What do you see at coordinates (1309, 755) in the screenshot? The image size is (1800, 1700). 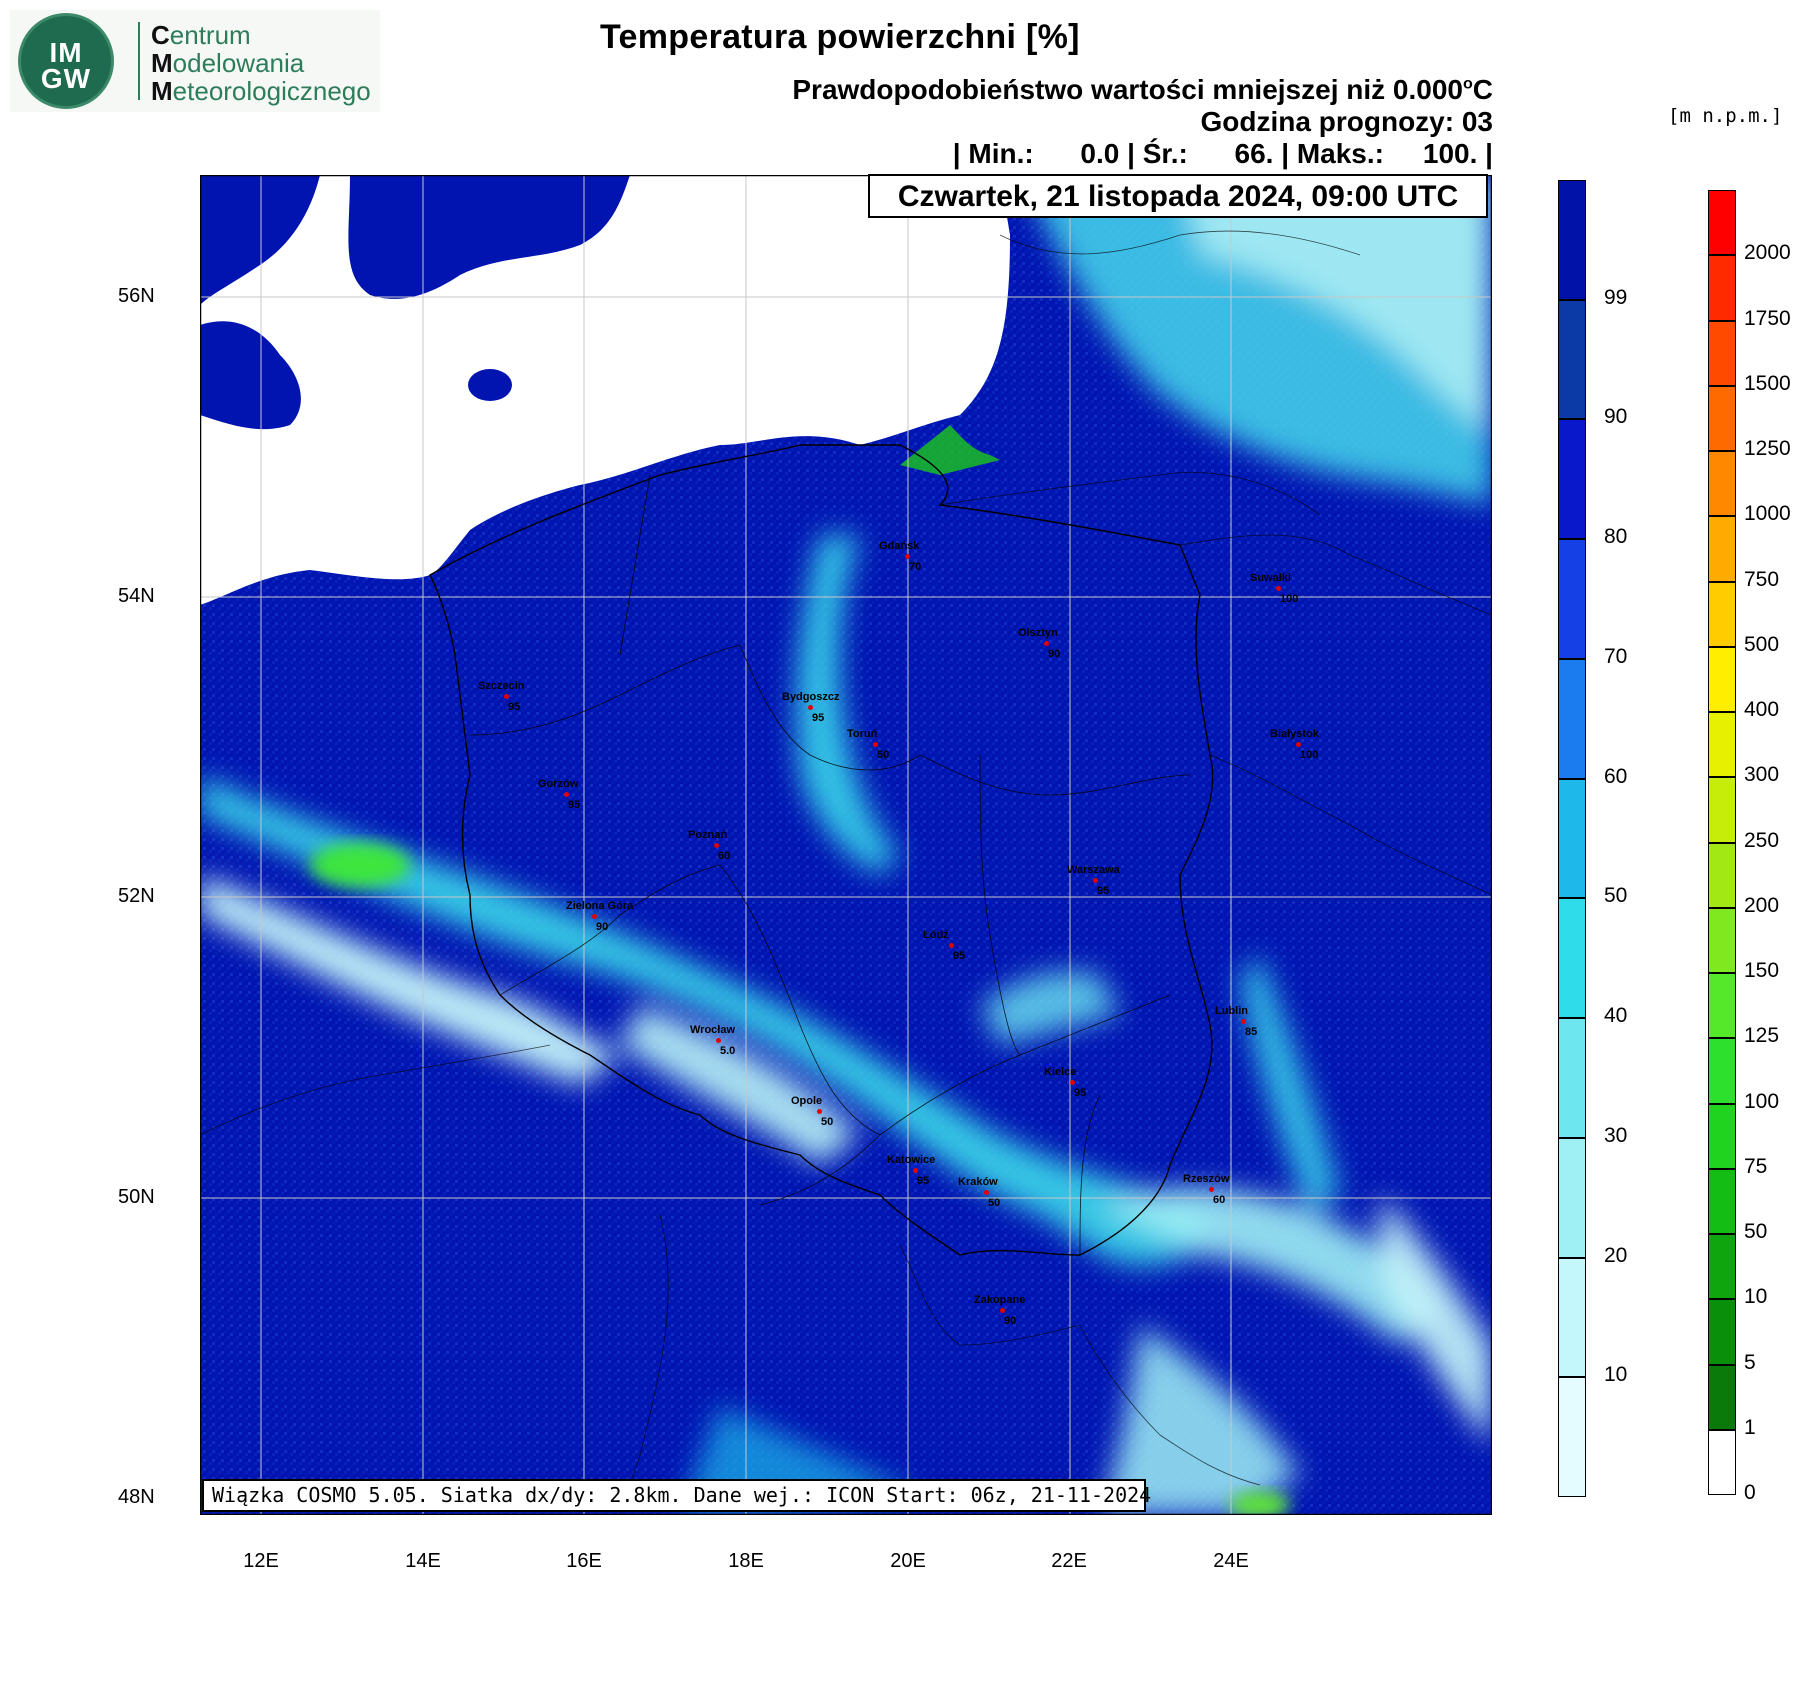 I see `city-value: 100` at bounding box center [1309, 755].